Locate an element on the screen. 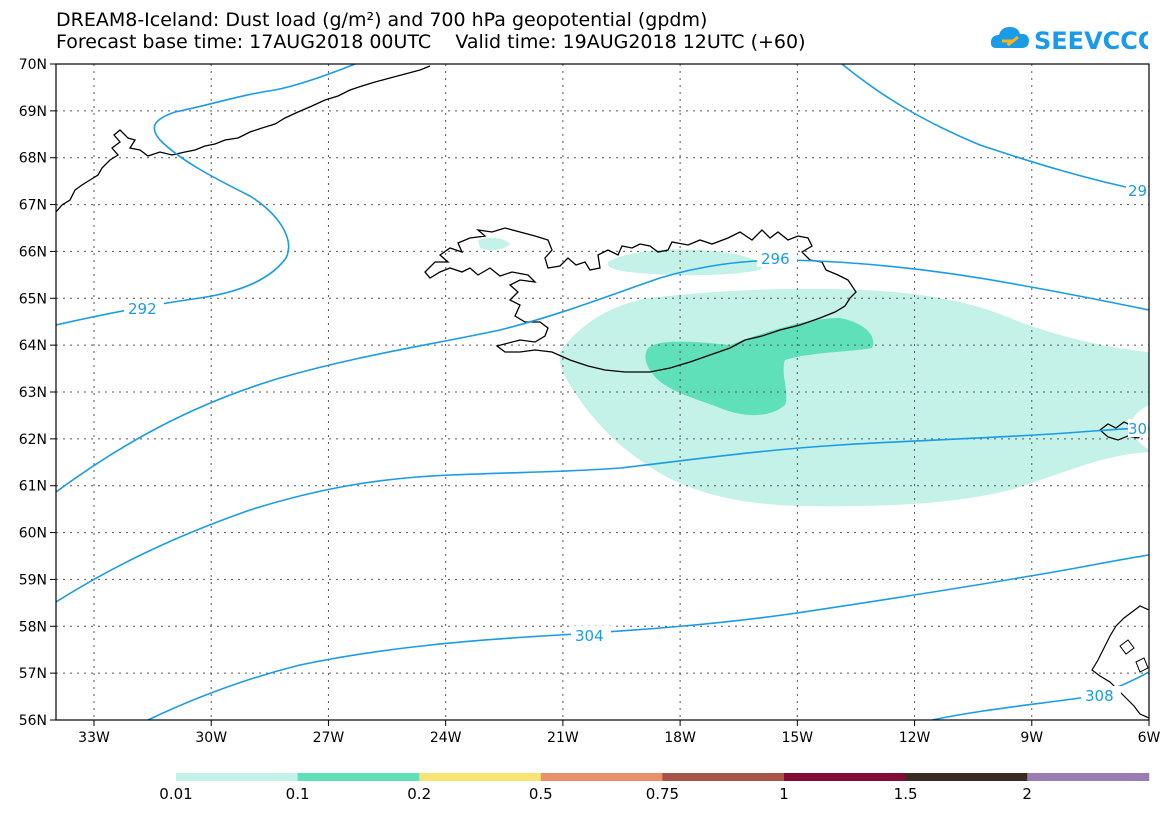  lat-label: 56N is located at coordinates (33, 721).